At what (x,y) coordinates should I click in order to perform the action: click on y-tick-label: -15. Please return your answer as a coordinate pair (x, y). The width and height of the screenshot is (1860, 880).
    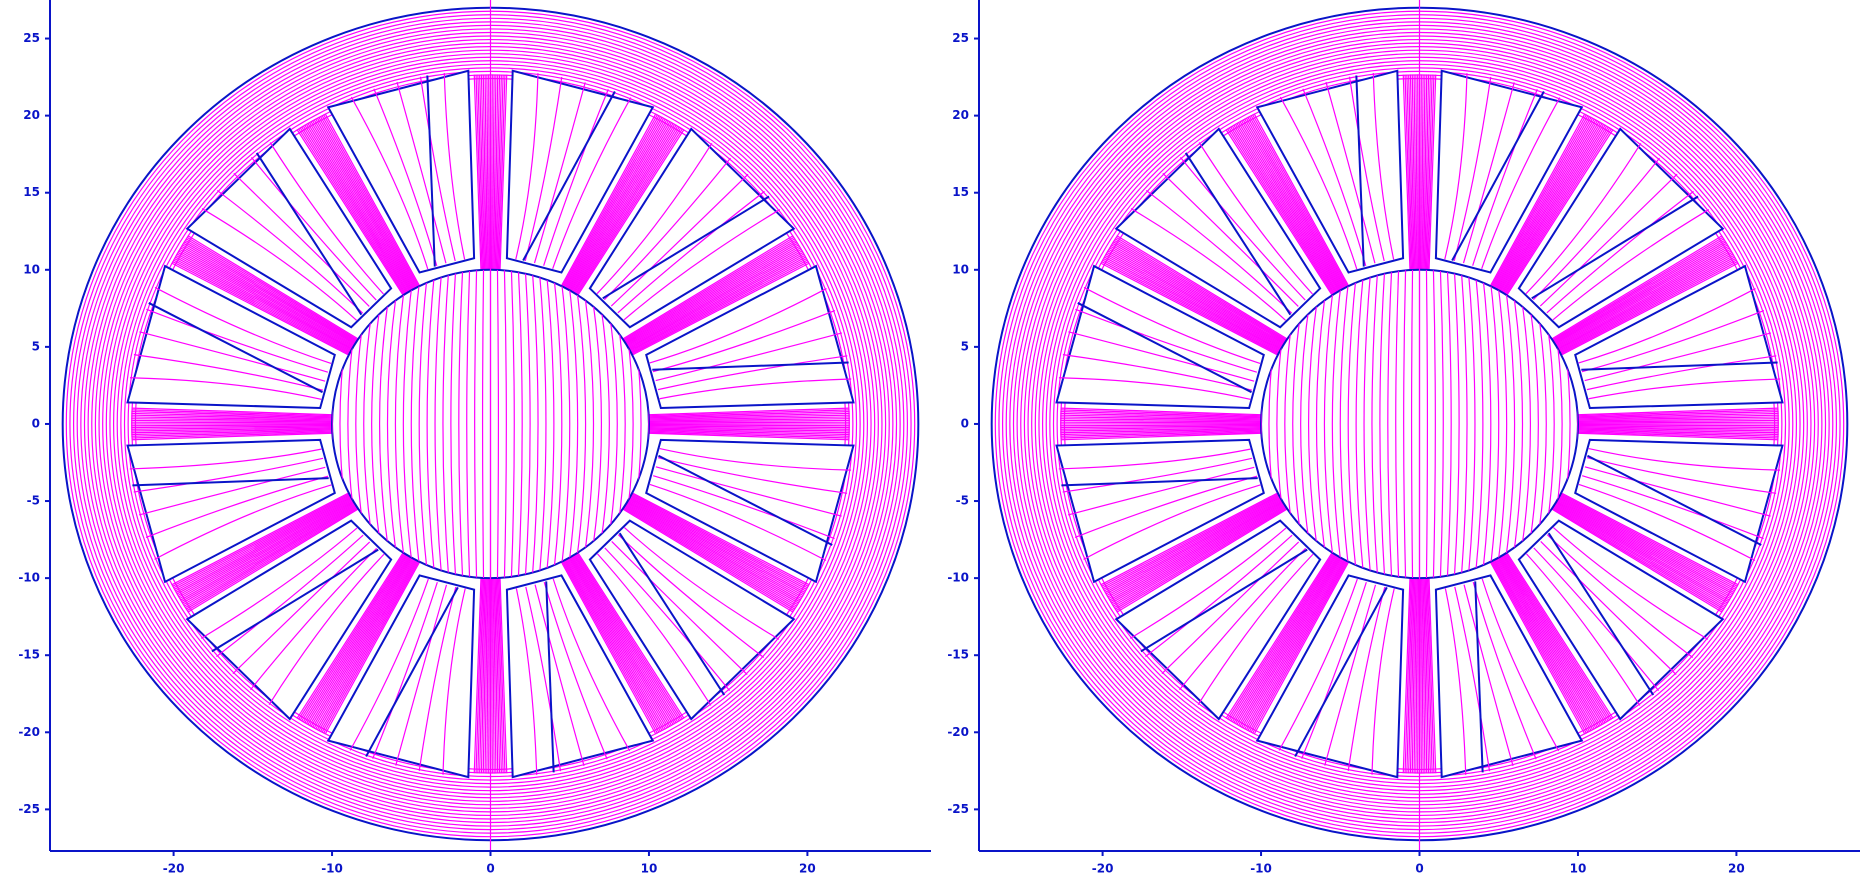
    Looking at the image, I should click on (29, 655).